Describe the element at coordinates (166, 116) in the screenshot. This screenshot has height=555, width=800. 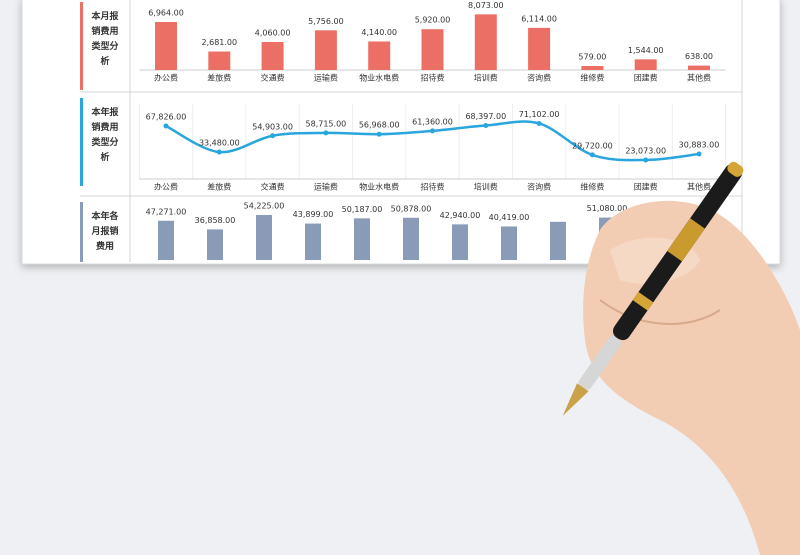
I see `data-label: 67,826.00` at that location.